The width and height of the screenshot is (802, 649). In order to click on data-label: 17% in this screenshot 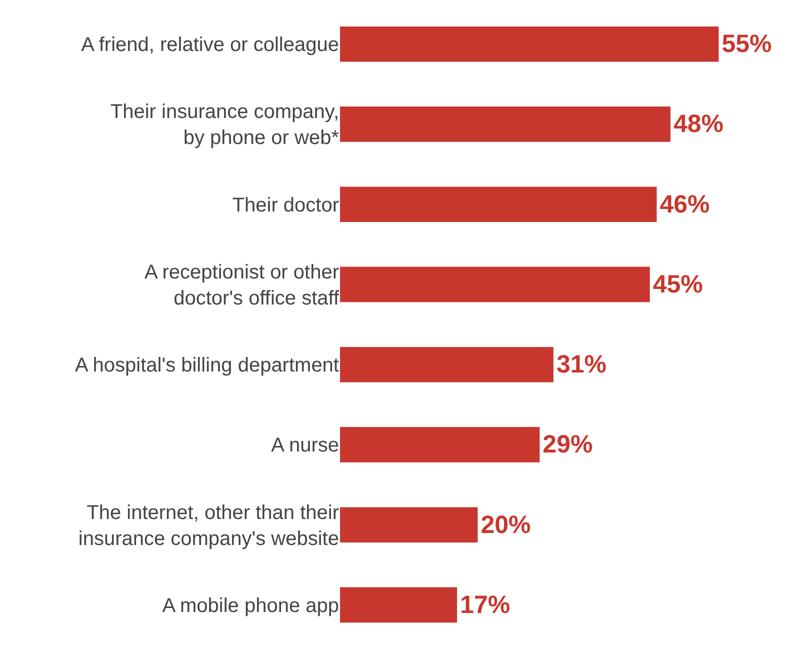, I will do `click(485, 604)`.